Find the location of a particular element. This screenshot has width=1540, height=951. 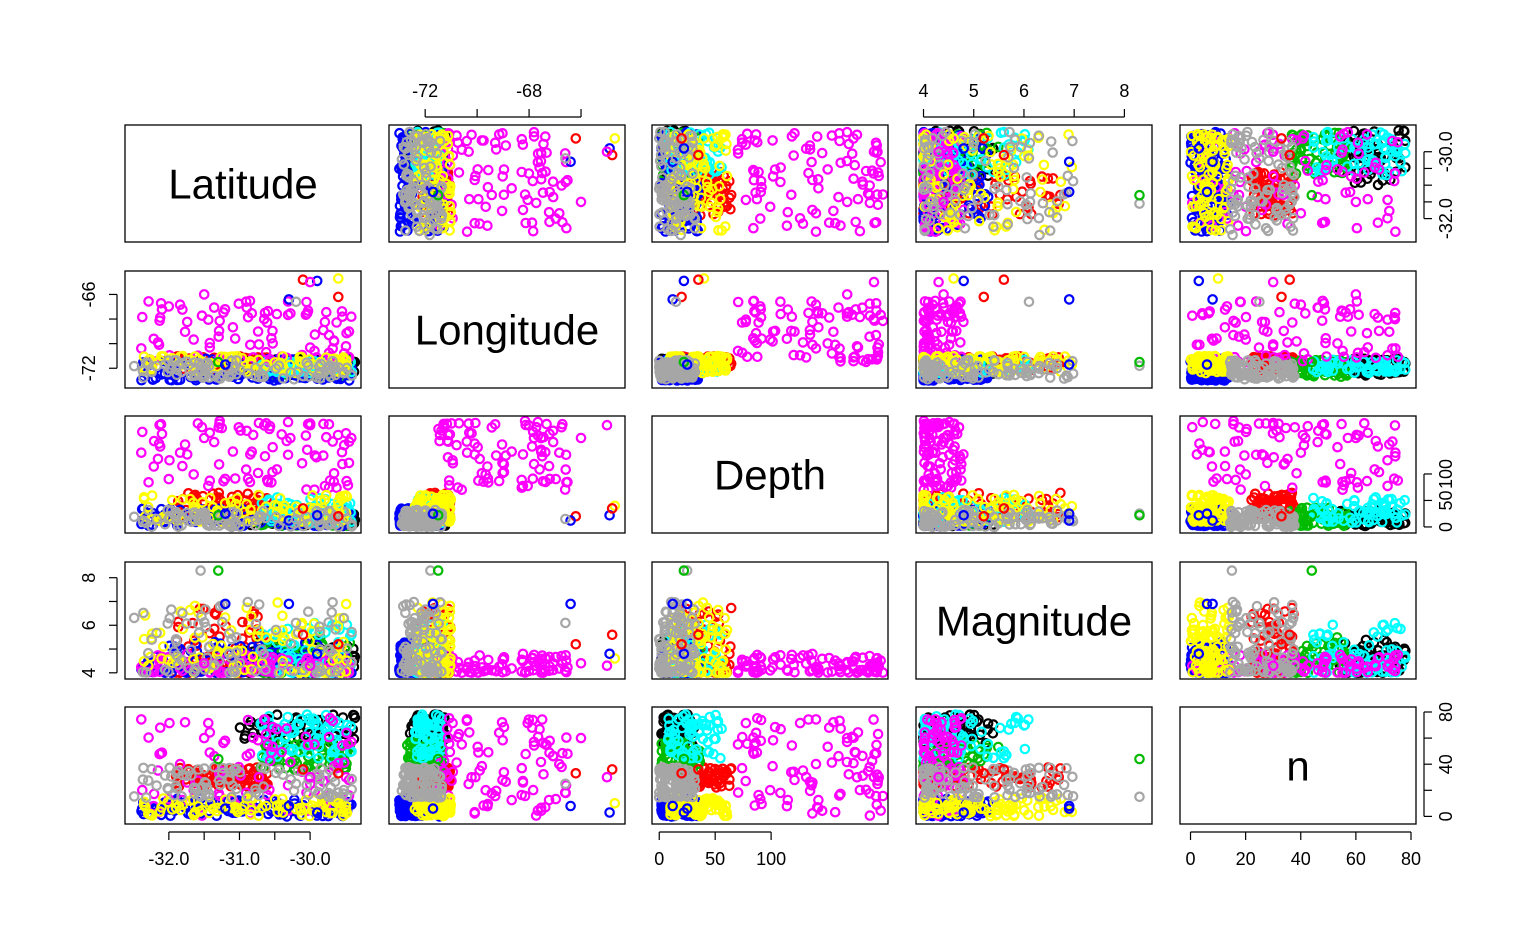

panel-lon-lat is located at coordinates (243, 329).